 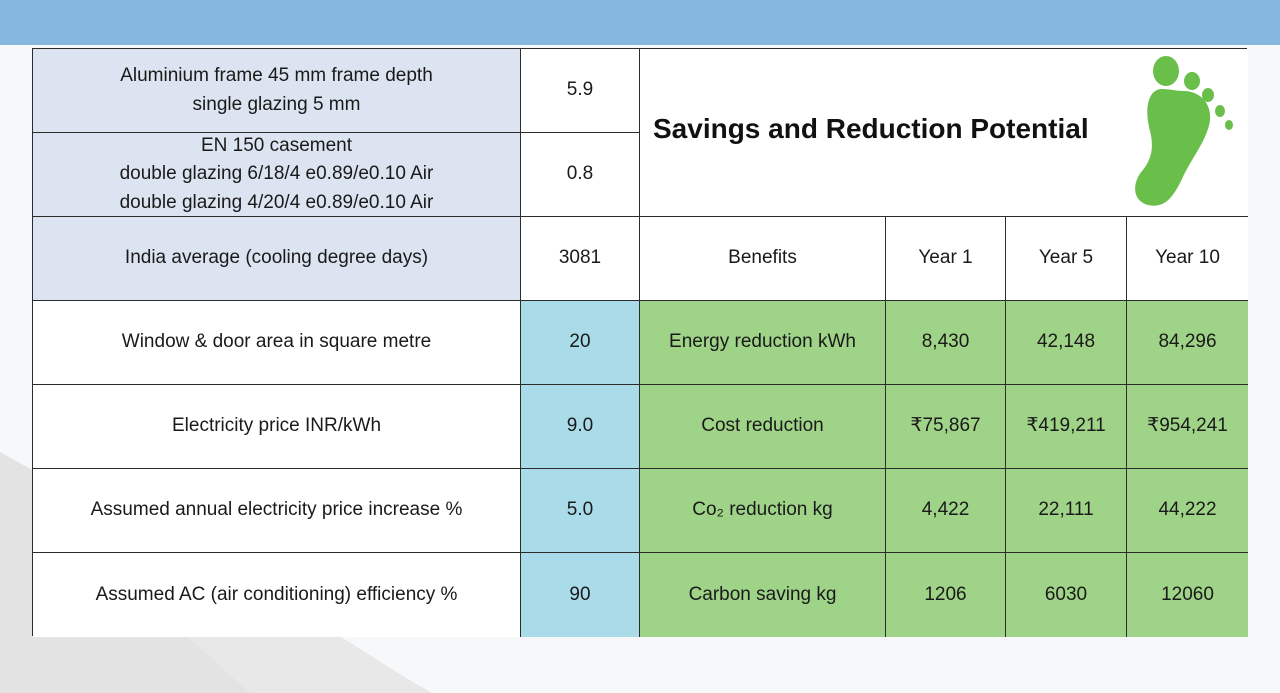 What do you see at coordinates (277, 343) in the screenshot?
I see `param-window-area: Window & door area in square metre` at bounding box center [277, 343].